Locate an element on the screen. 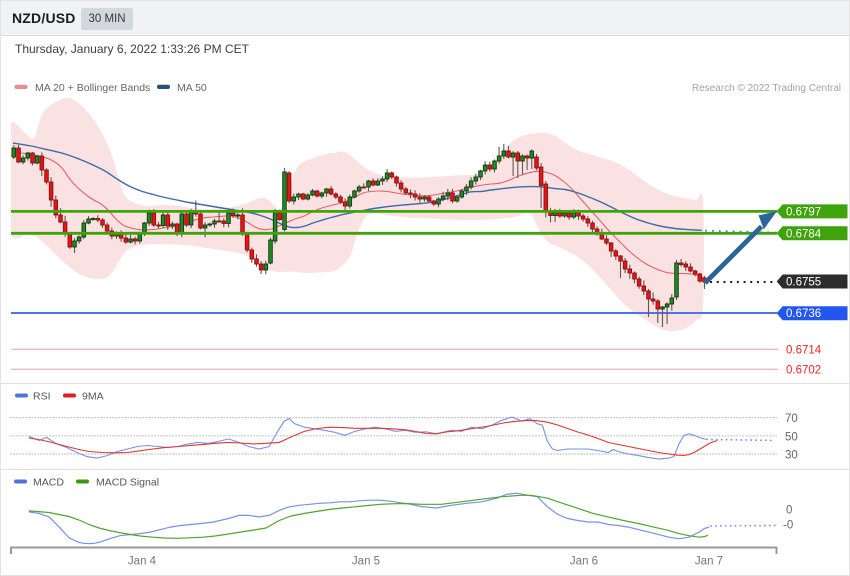 Image resolution: width=850 pixels, height=576 pixels. svg-text: 30 is located at coordinates (791, 456).